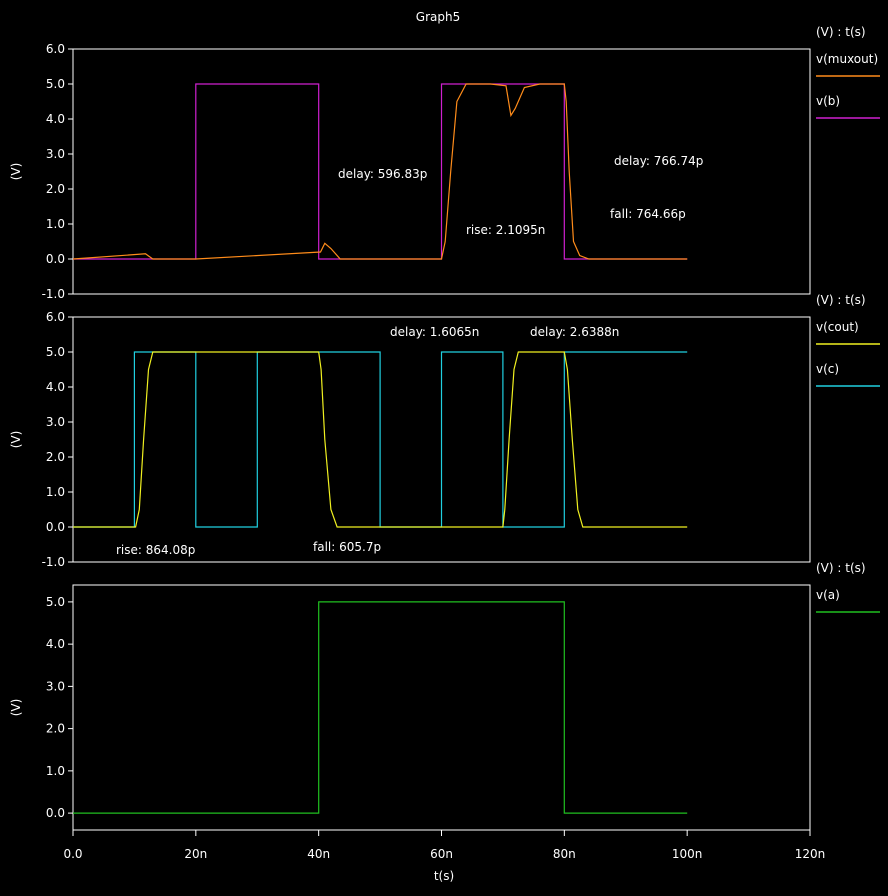  Describe the element at coordinates (837, 327) in the screenshot. I see `legend-entry: v(cout)` at that location.